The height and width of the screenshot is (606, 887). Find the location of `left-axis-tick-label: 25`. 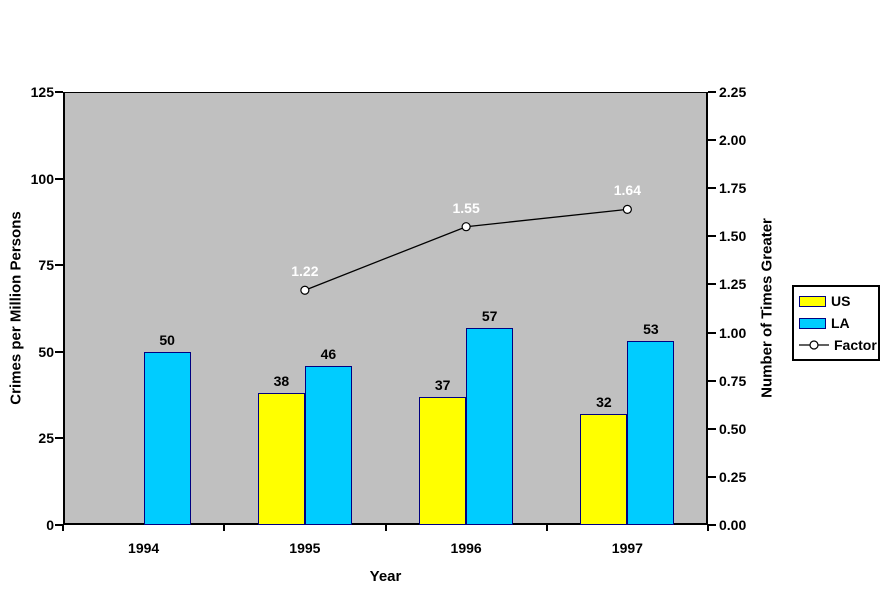

left-axis-tick-label: 25 is located at coordinates (46, 438).